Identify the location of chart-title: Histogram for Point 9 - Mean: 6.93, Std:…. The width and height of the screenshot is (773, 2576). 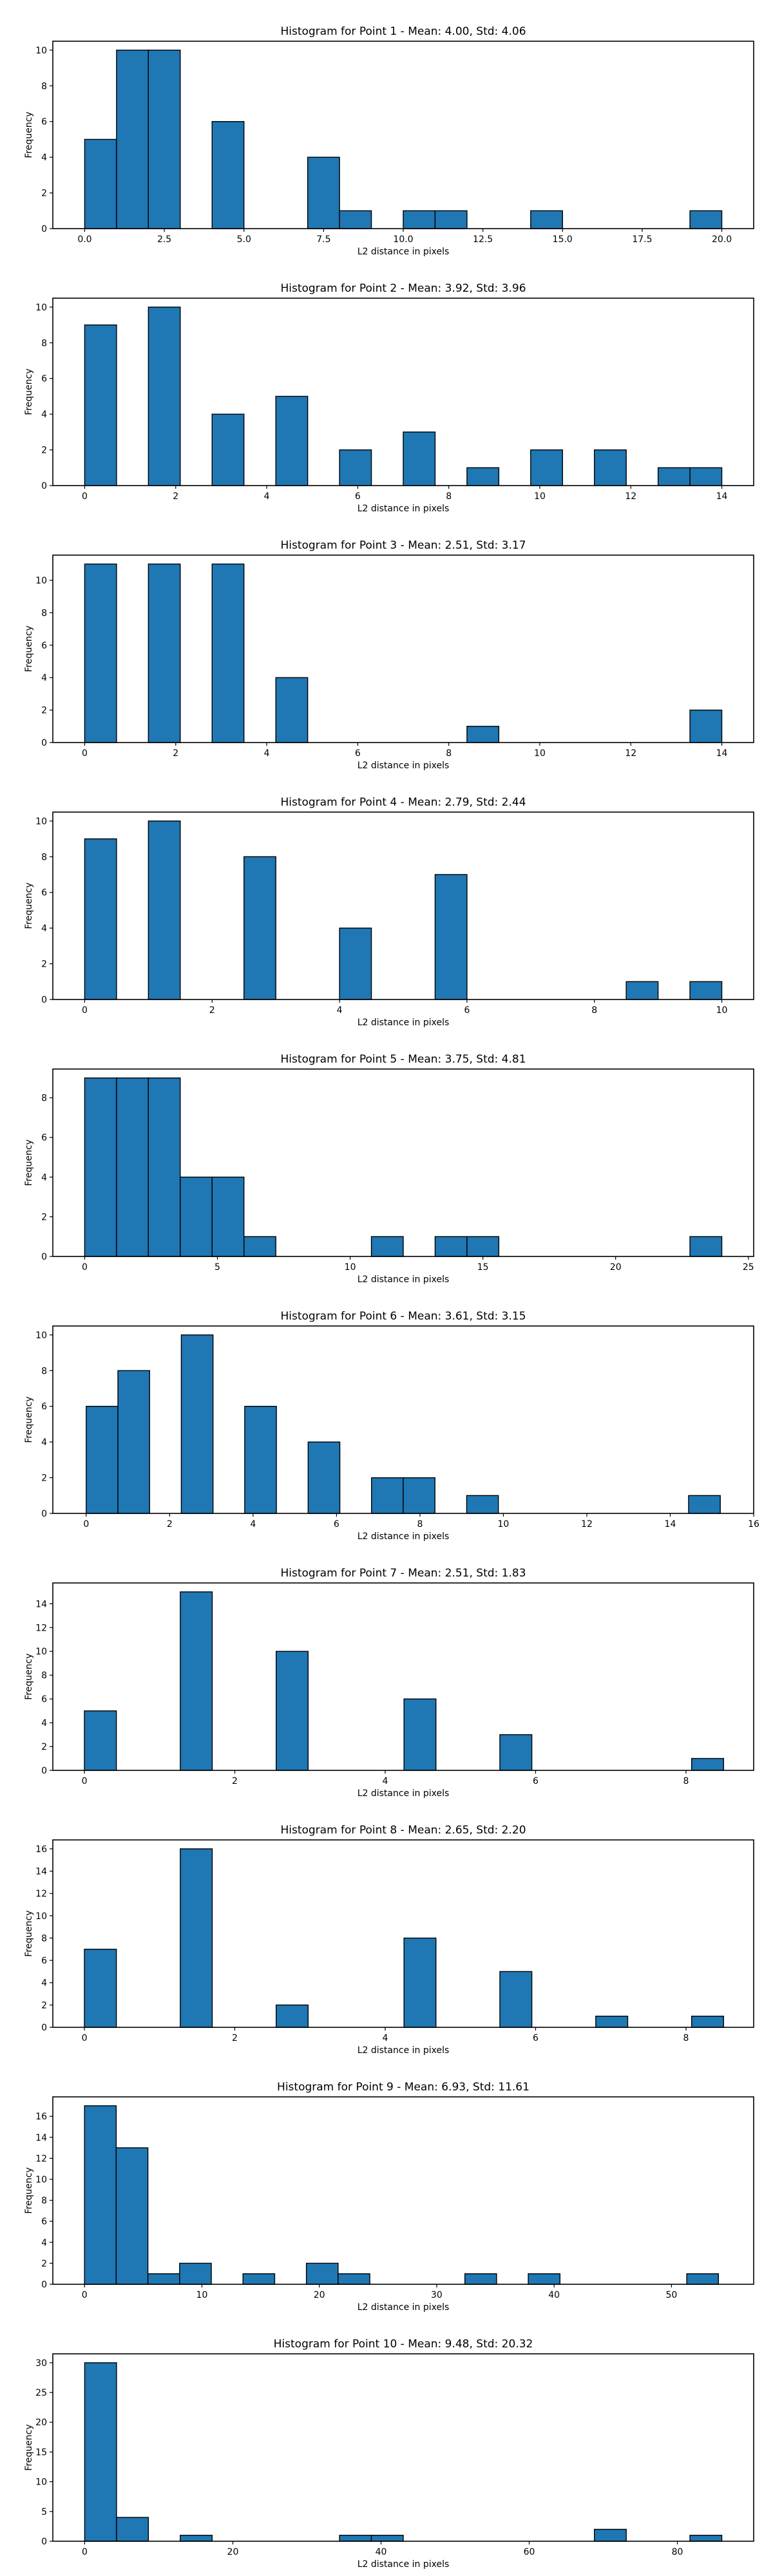
(403, 2087).